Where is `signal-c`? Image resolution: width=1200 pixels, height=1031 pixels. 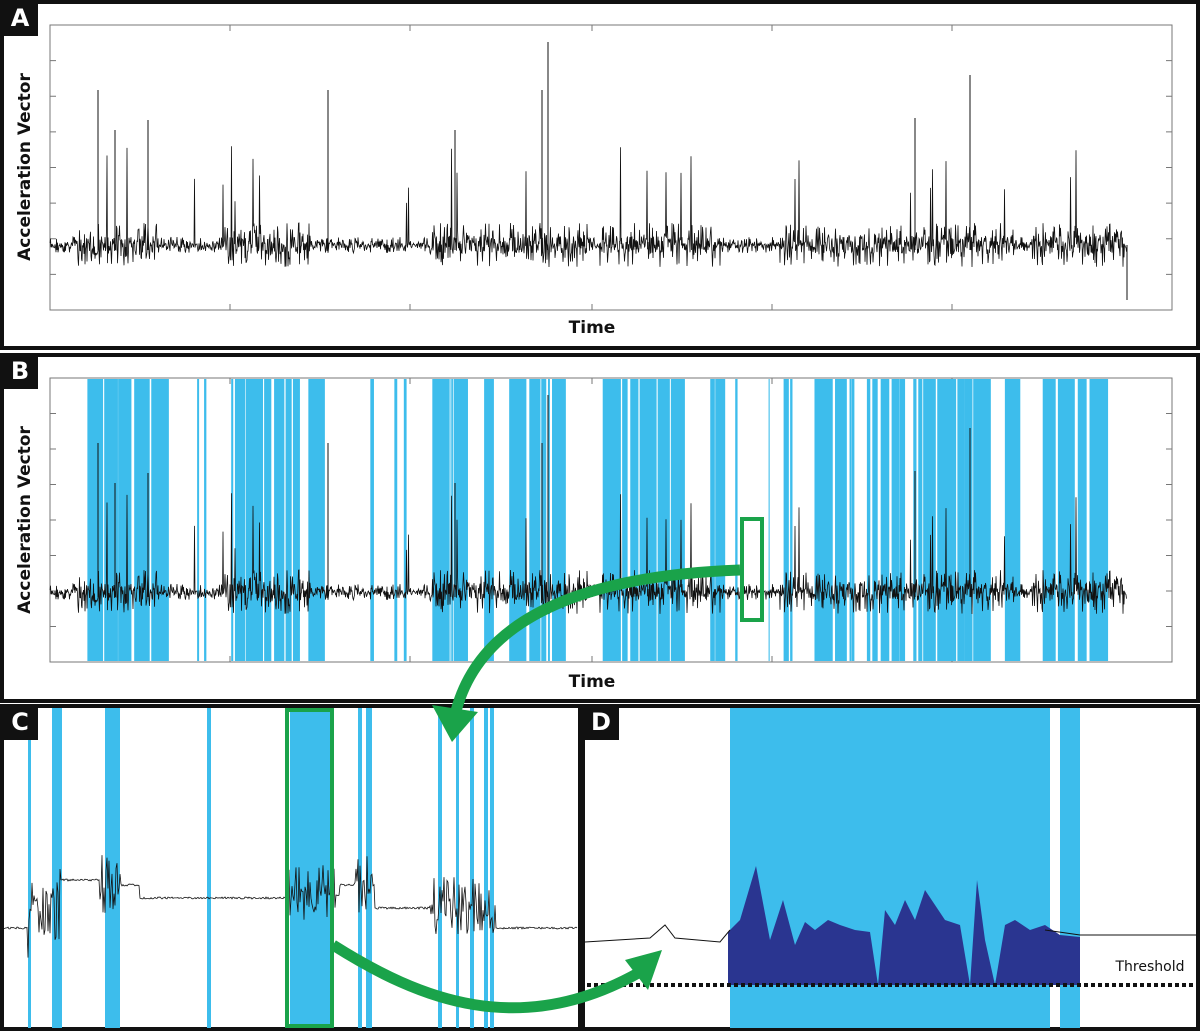
signal-c is located at coordinates (290, 906).